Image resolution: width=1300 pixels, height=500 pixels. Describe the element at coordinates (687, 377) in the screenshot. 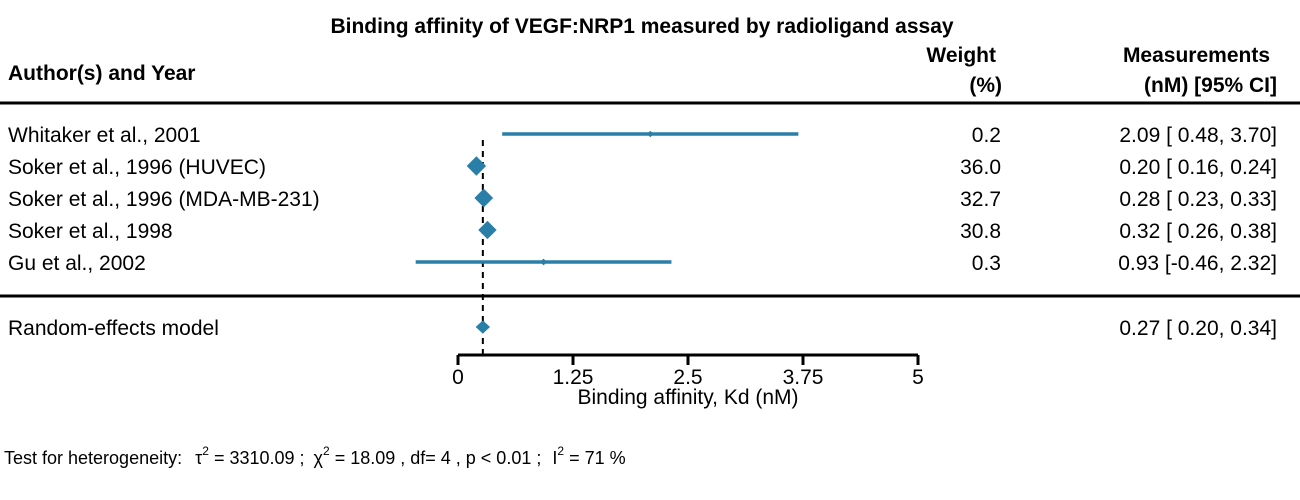

I see `x-tick-label: 2.5` at that location.